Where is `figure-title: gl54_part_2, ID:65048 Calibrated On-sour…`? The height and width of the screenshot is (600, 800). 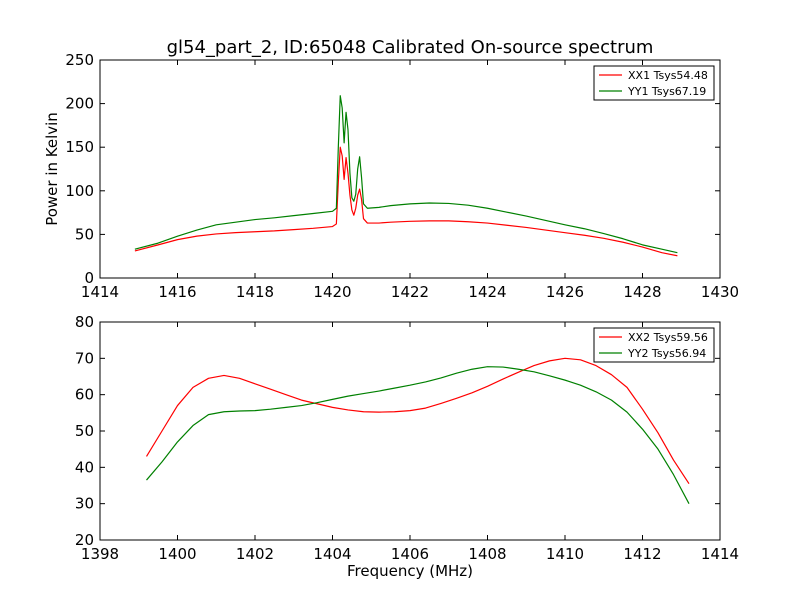 figure-title: gl54_part_2, ID:65048 Calibrated On-sour… is located at coordinates (410, 47).